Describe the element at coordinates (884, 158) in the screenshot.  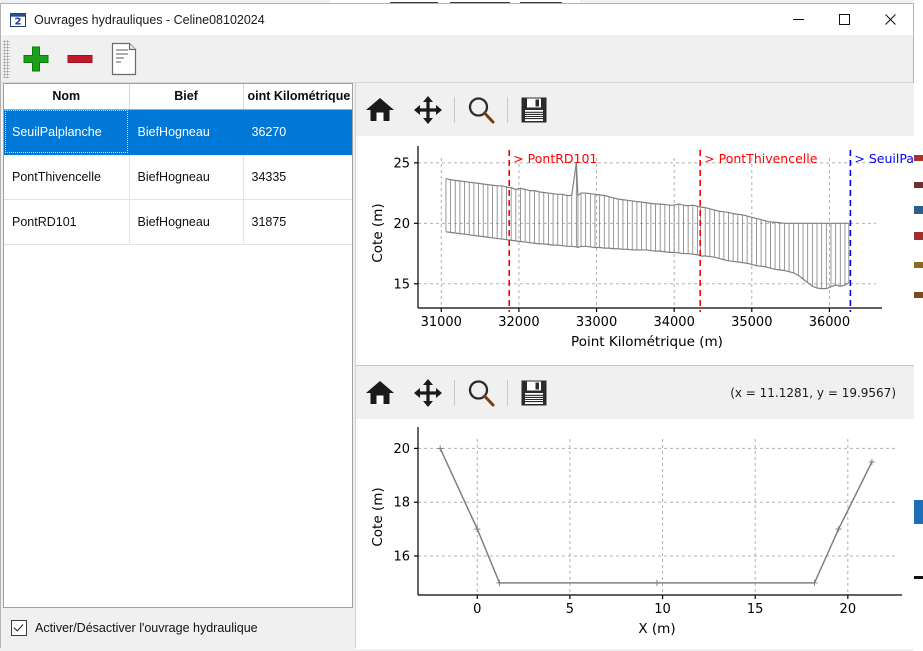
I see `svg-text: > SeuilPalplanche` at that location.